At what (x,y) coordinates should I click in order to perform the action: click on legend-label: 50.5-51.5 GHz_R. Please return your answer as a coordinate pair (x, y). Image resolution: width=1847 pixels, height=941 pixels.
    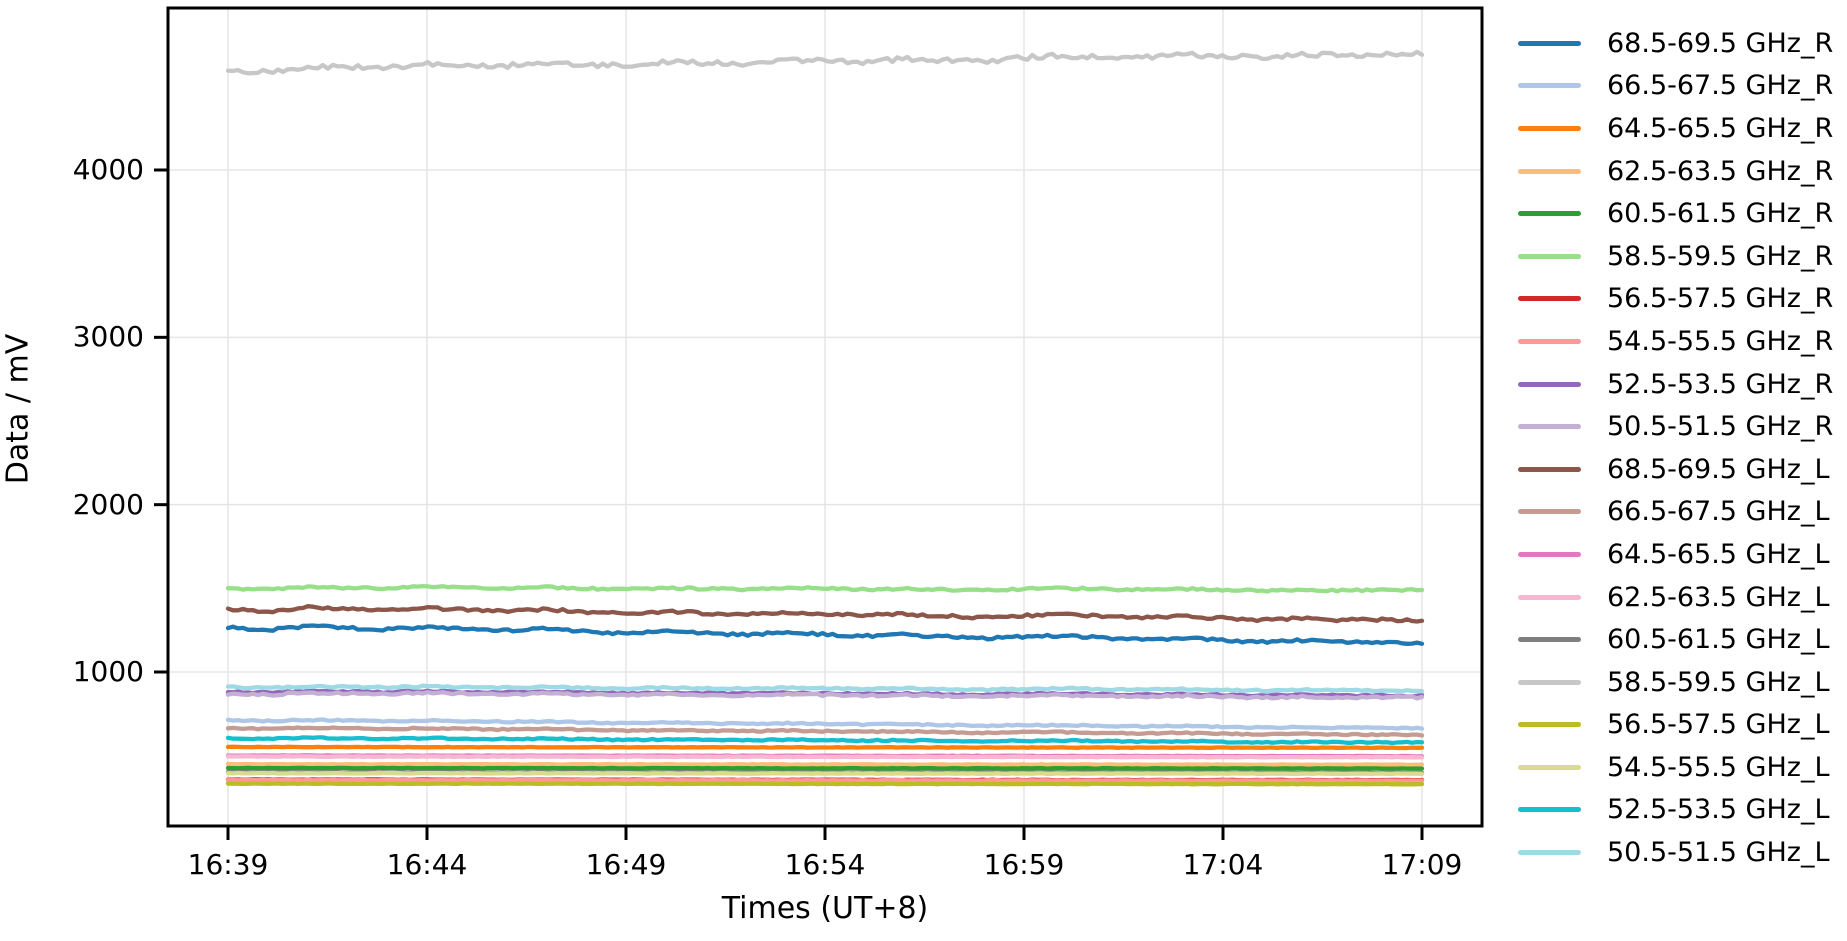
    Looking at the image, I should click on (1720, 427).